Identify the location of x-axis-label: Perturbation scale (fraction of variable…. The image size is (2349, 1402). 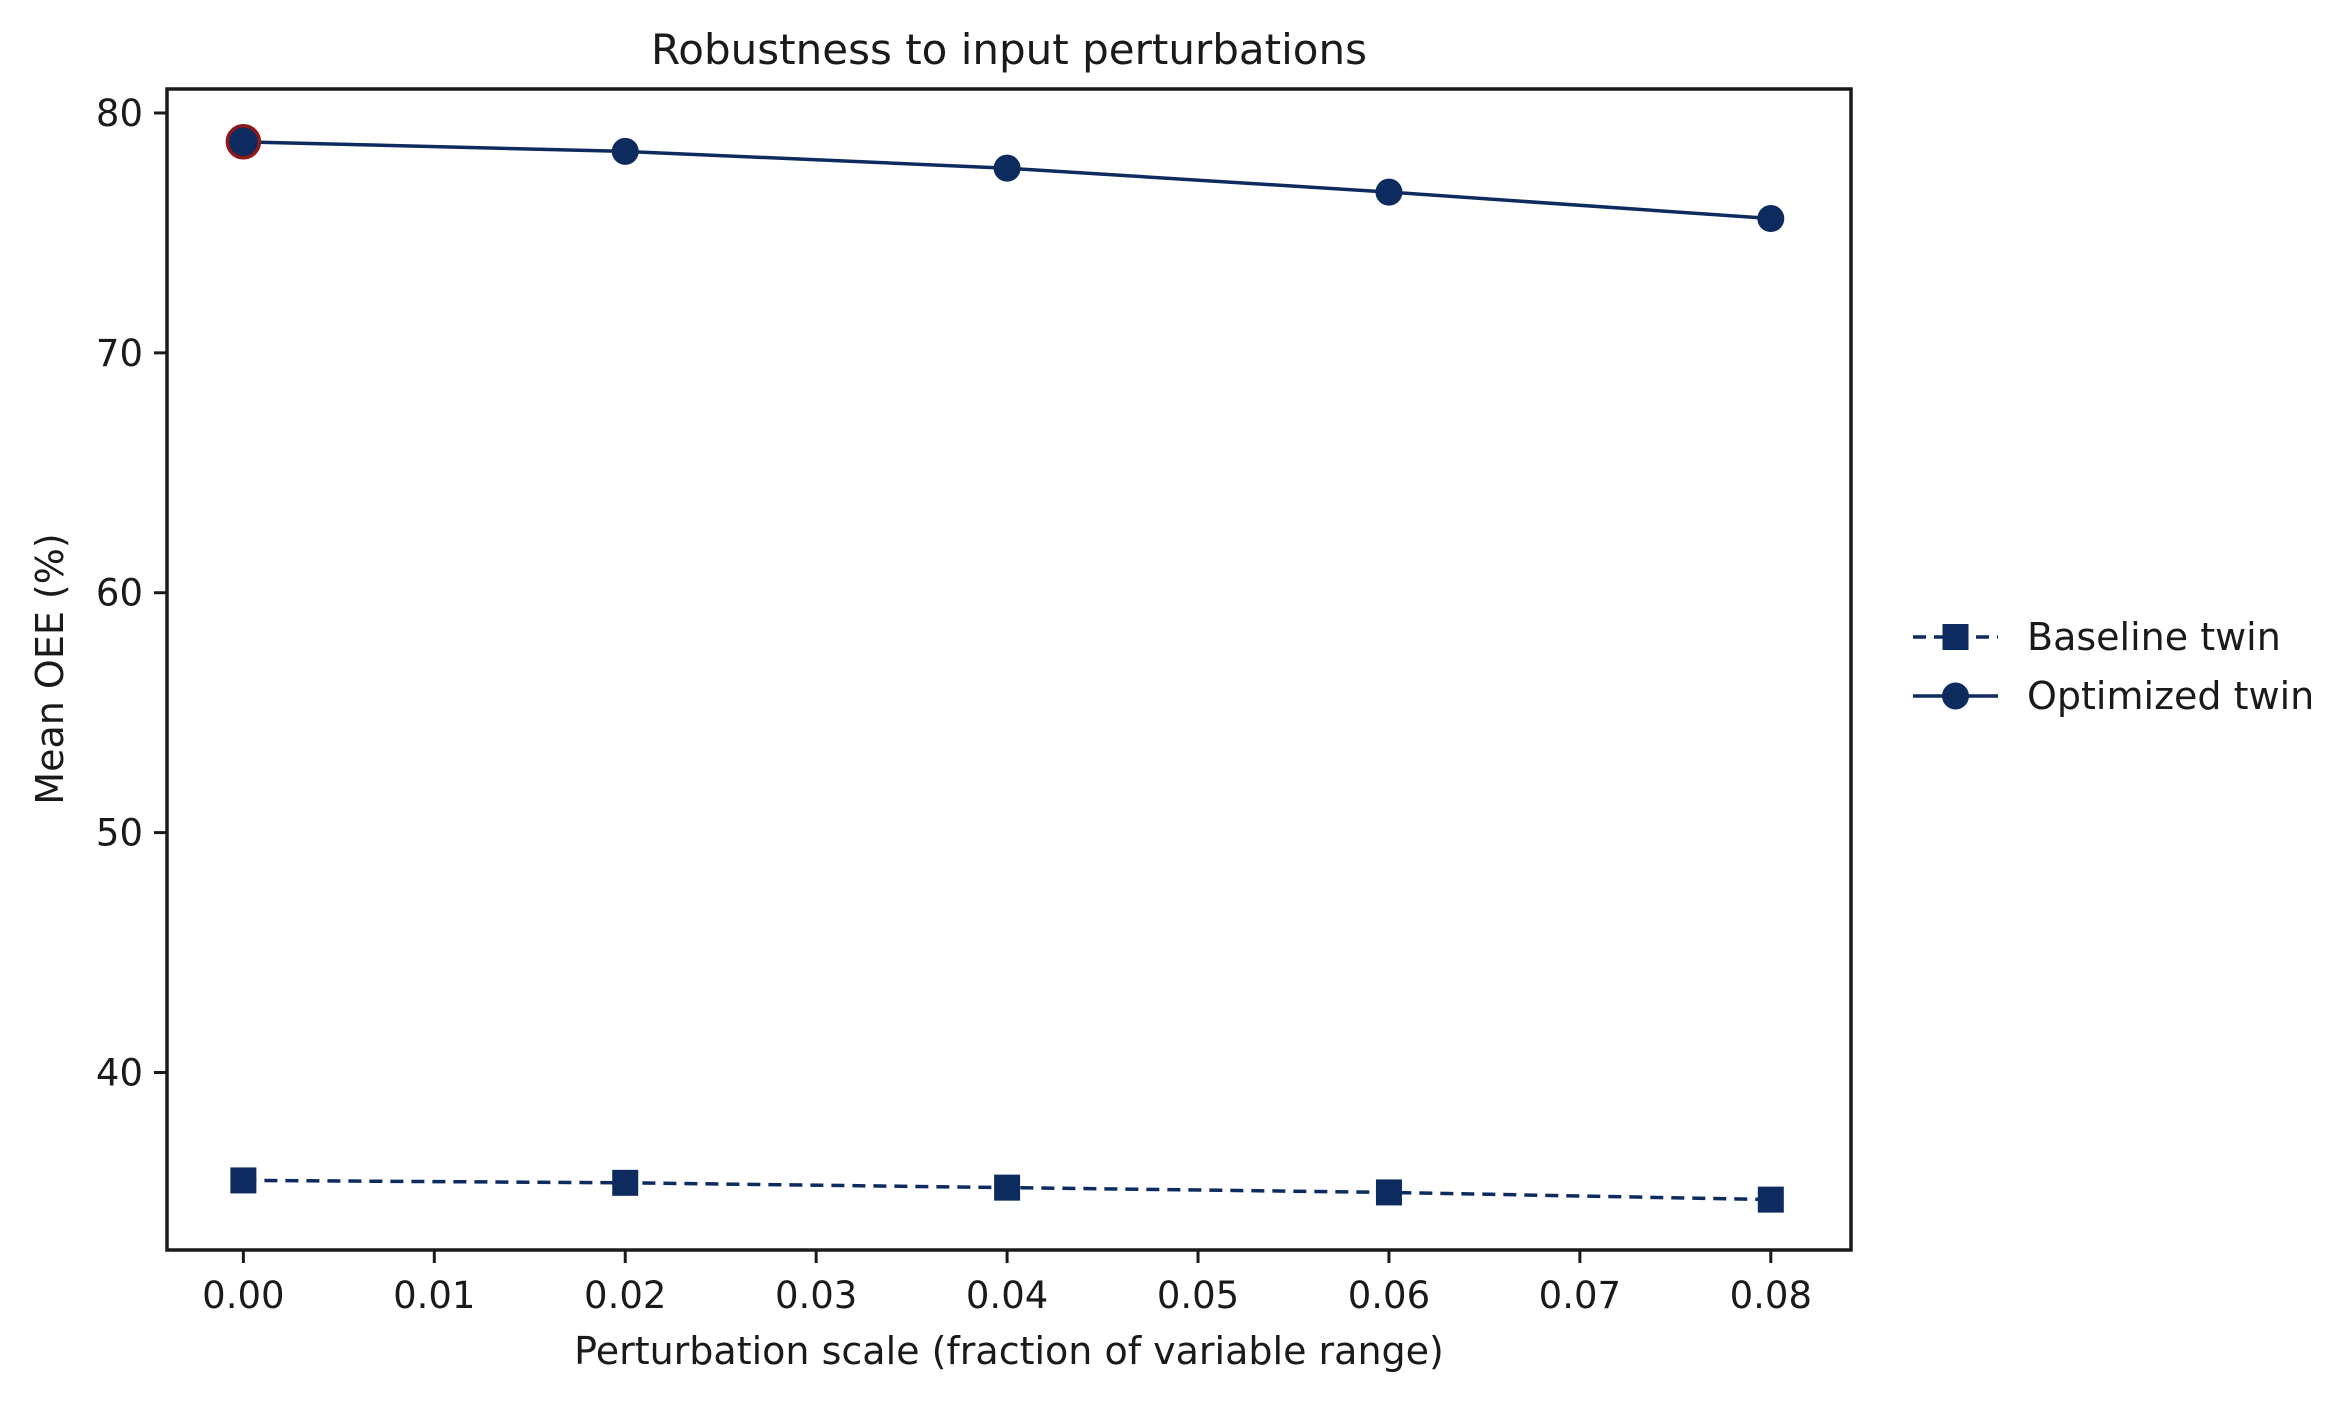
(1009, 1351).